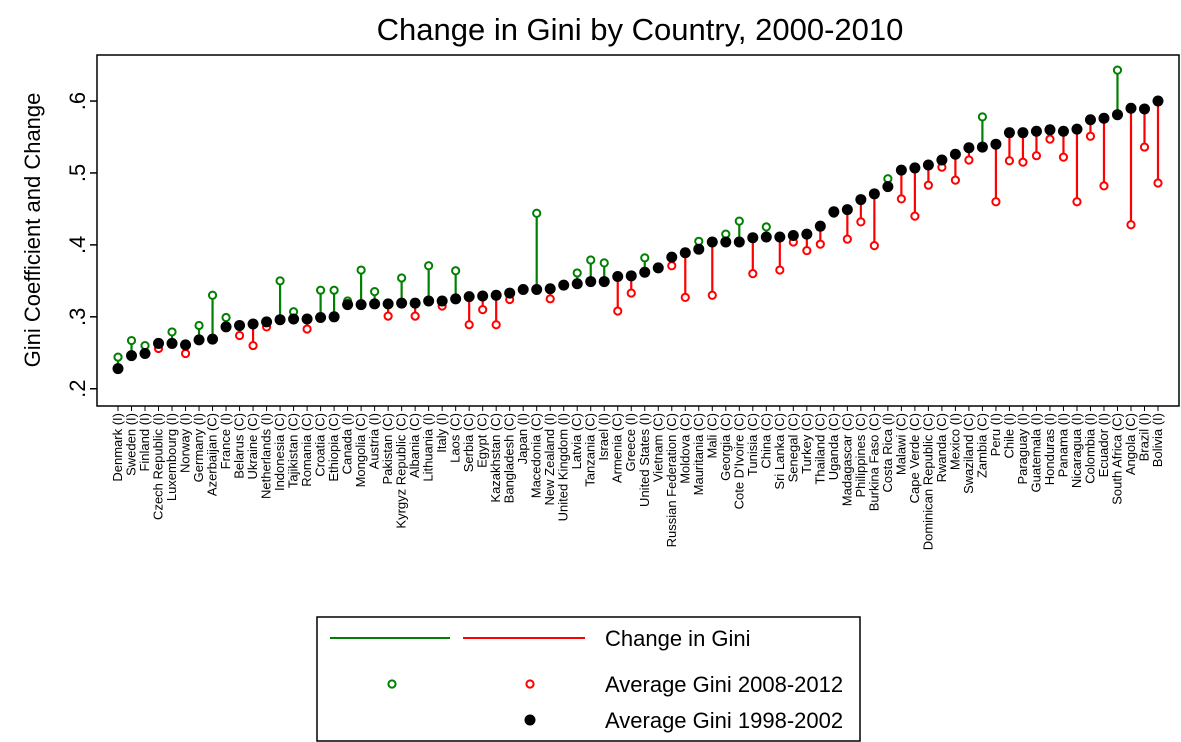 Image resolution: width=1181 pixels, height=742 pixels. What do you see at coordinates (617, 448) in the screenshot?
I see `x-tick-label: Armenia (C)` at bounding box center [617, 448].